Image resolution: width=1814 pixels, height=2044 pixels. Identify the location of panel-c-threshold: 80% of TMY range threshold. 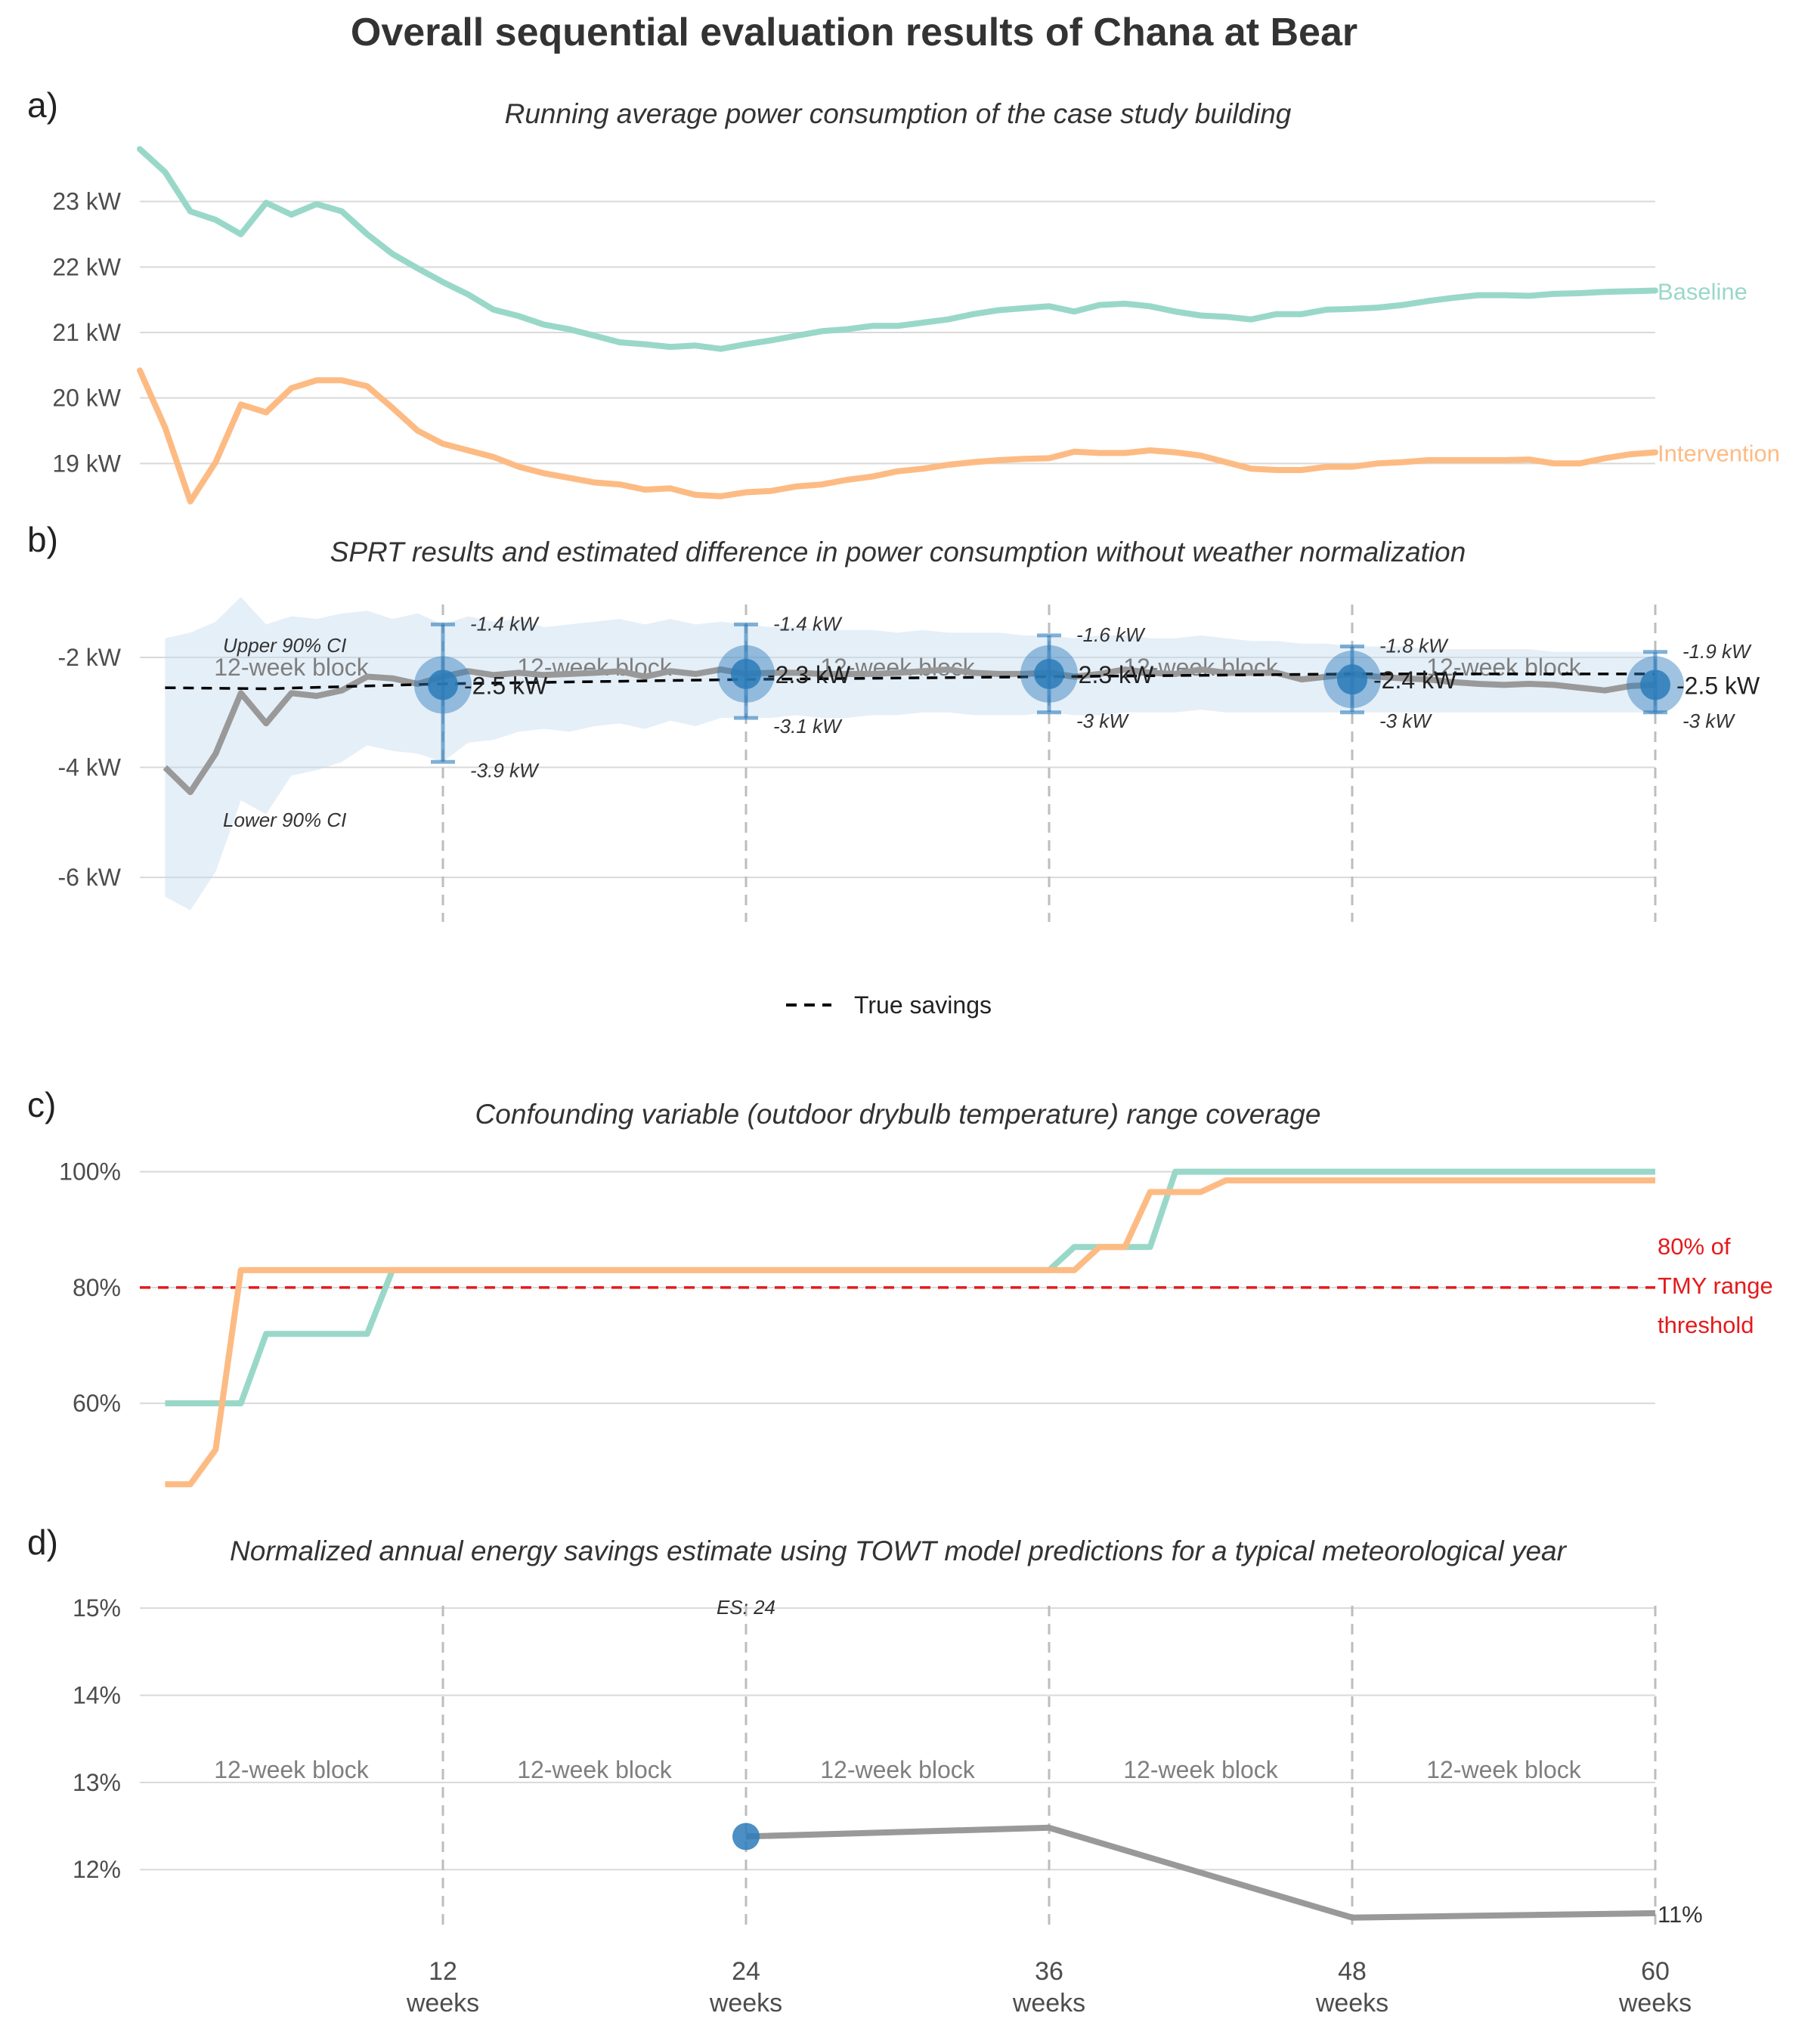
(956, 1285).